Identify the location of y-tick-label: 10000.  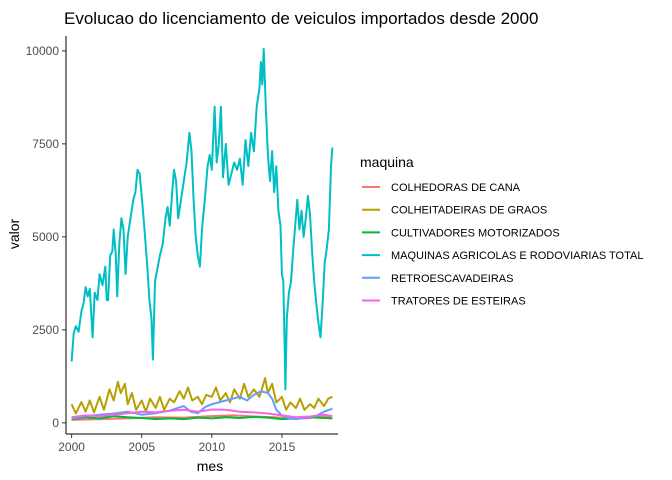
(43, 51).